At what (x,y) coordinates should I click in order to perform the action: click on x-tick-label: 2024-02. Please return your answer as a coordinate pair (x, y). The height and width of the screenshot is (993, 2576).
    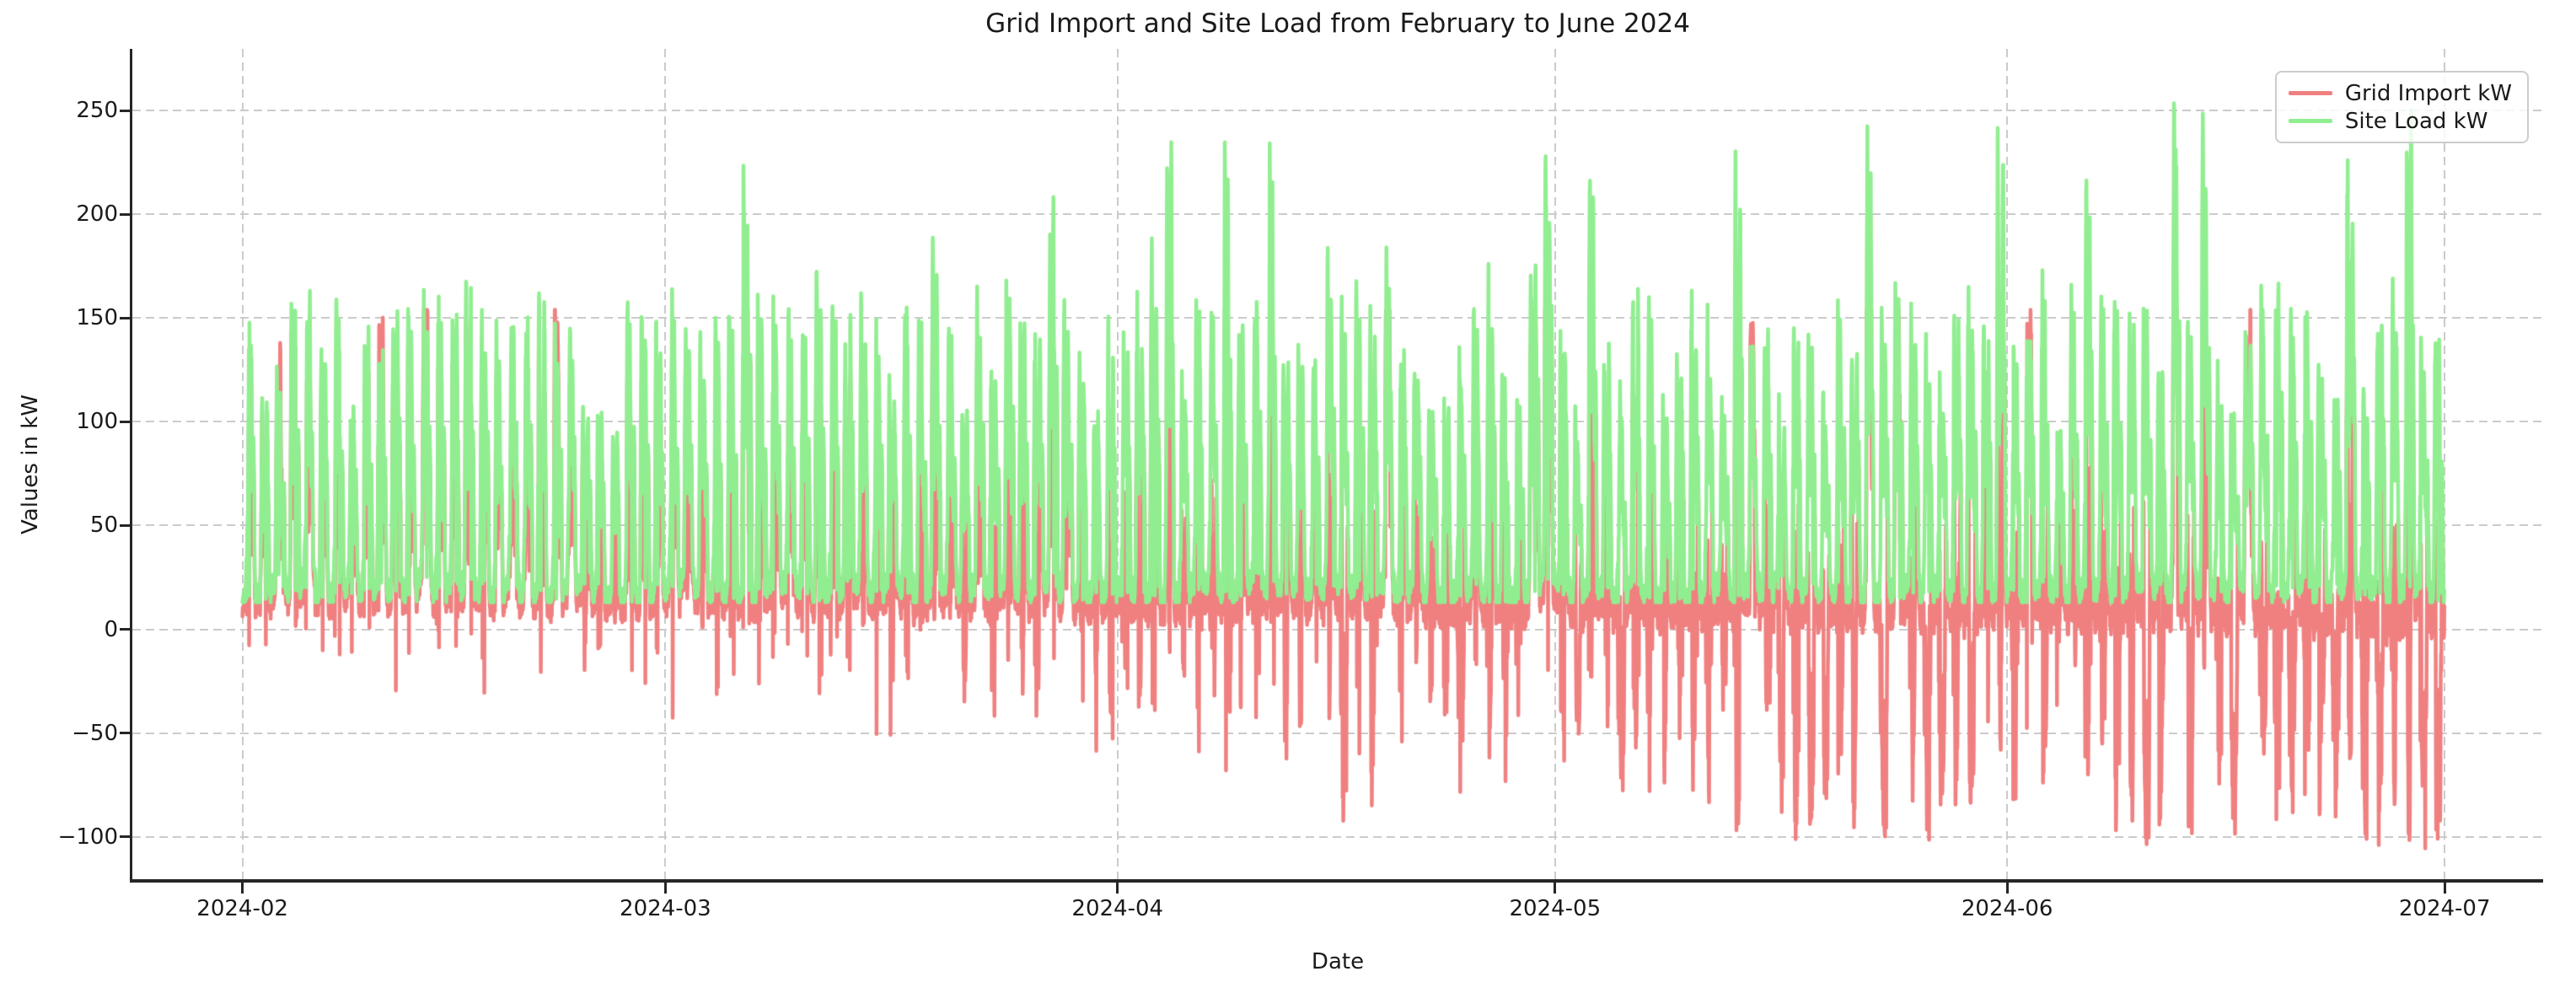
    Looking at the image, I should click on (242, 908).